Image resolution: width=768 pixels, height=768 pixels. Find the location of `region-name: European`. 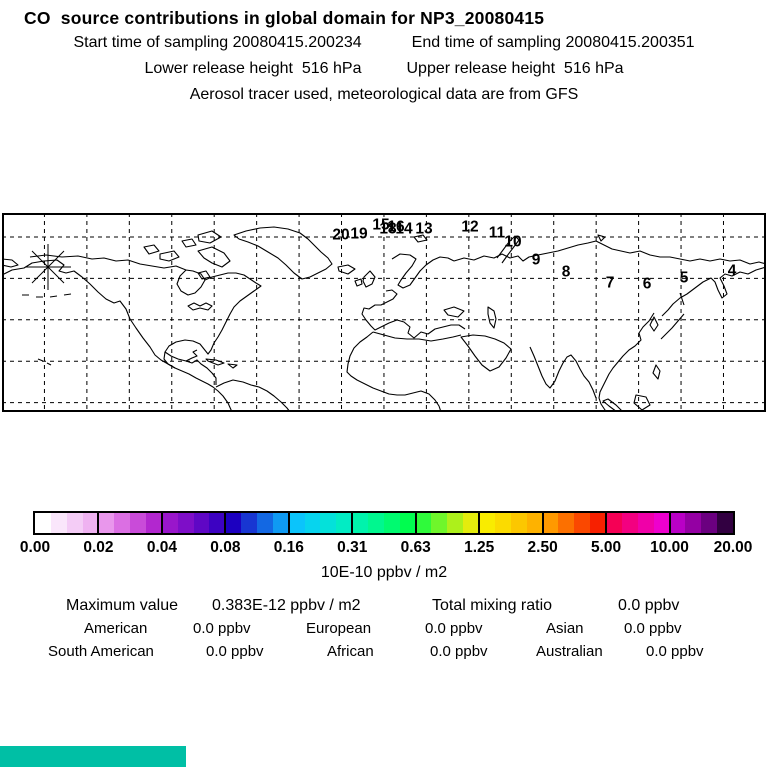

region-name: European is located at coordinates (339, 628).